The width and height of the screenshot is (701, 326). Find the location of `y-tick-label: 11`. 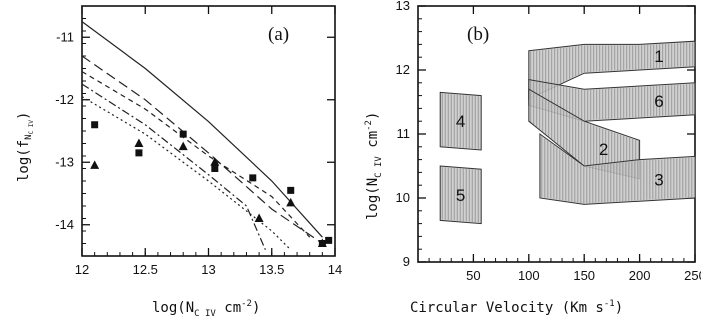

y-tick-label: 11 is located at coordinates (404, 133).